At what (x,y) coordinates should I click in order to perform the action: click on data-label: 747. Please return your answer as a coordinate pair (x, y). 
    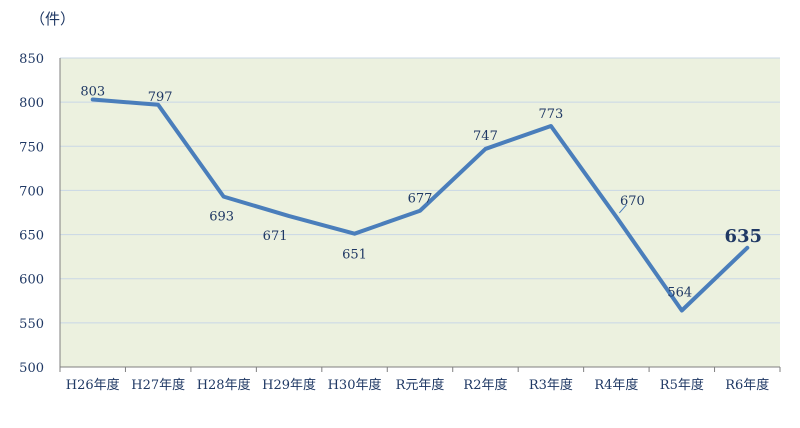
    Looking at the image, I should click on (485, 136).